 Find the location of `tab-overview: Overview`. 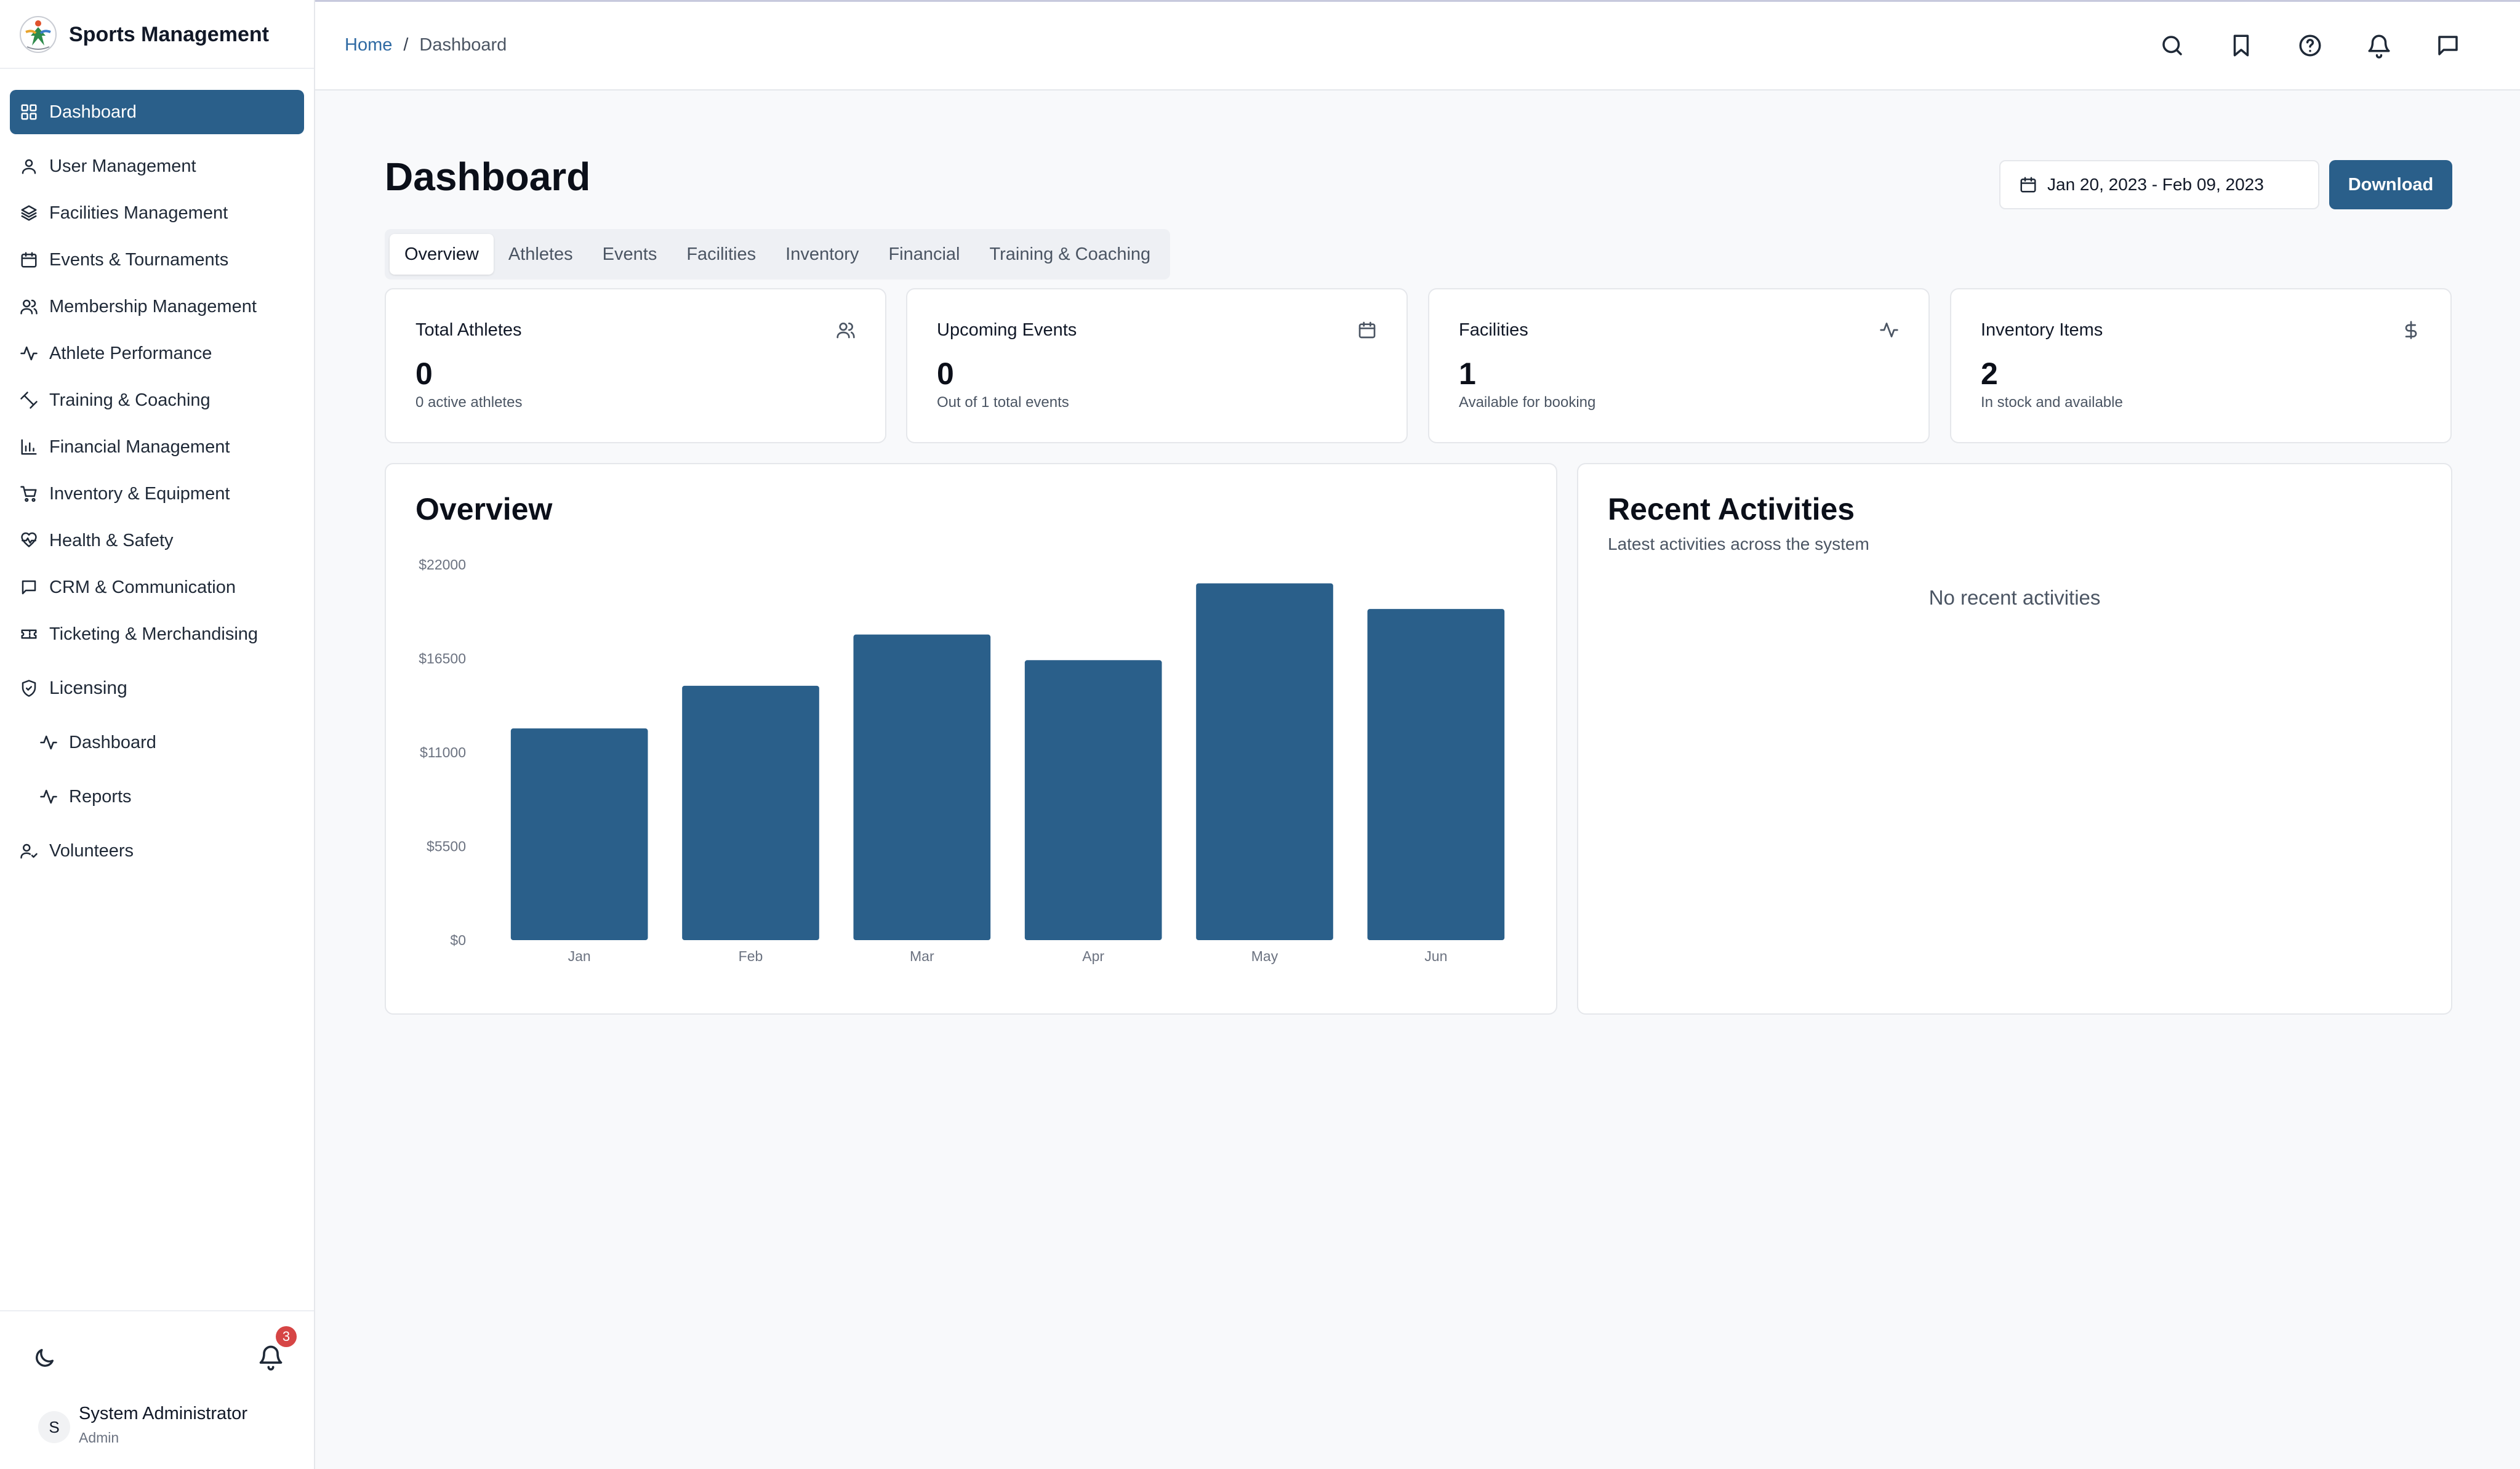

tab-overview: Overview is located at coordinates (442, 254).